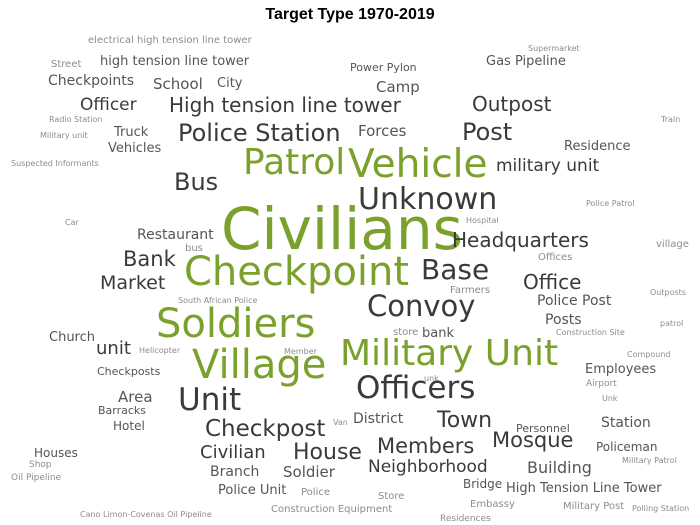 The width and height of the screenshot is (700, 525). I want to click on word-bank: bank, so click(438, 333).